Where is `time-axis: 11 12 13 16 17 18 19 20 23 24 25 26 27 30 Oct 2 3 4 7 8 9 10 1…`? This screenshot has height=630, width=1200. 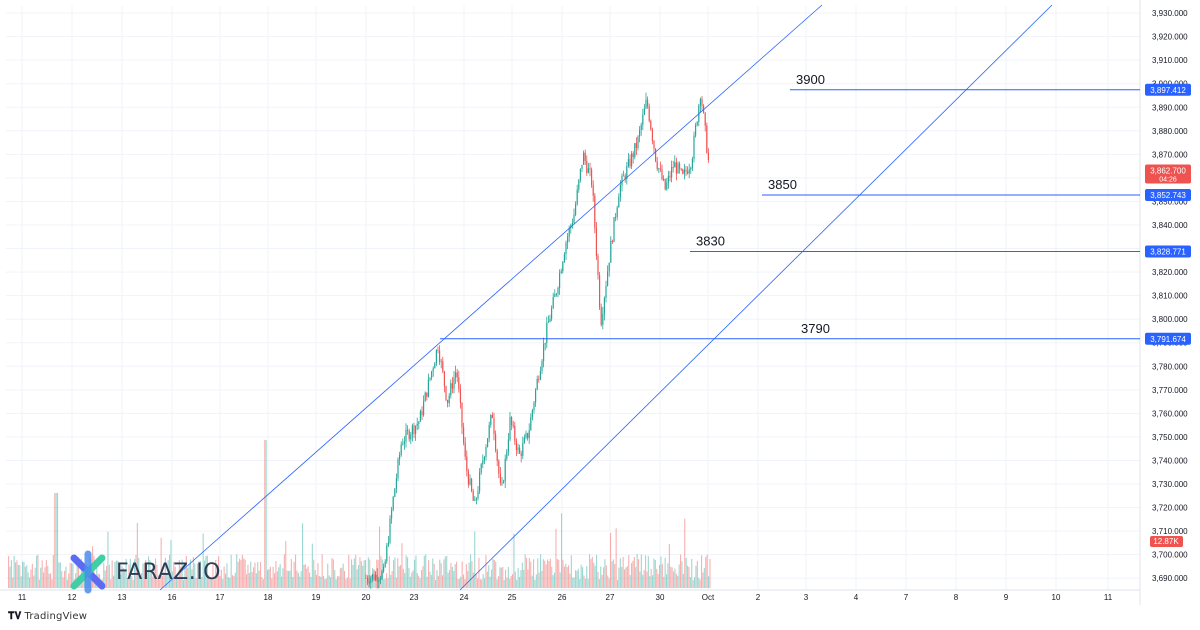
time-axis: 11 12 13 16 17 18 19 20 23 24 25 26 27 30 Oct 2 3 4 7 8 9 10 1… is located at coordinates (565, 597).